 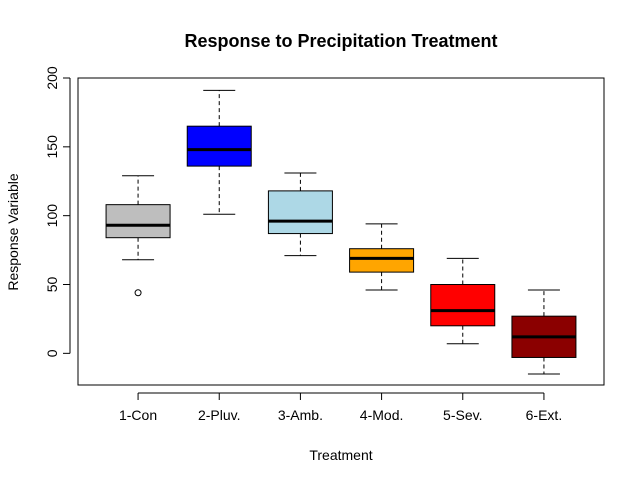 I want to click on y-tick-label: 50, so click(x=52, y=285).